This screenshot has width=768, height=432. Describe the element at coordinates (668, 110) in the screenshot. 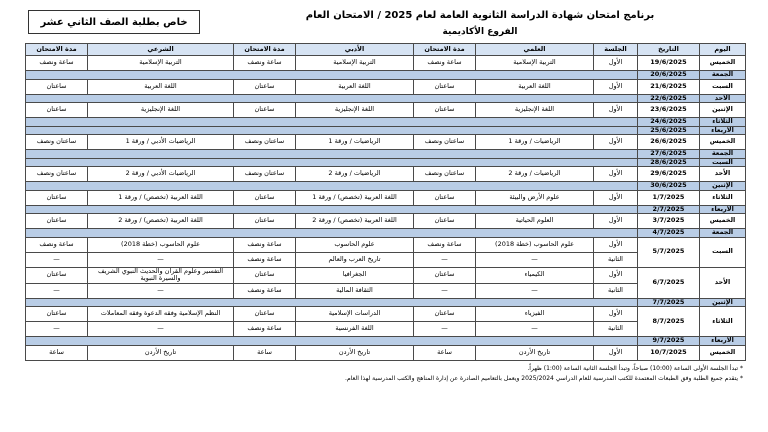

I see `date-cell: 23/6/2025` at that location.